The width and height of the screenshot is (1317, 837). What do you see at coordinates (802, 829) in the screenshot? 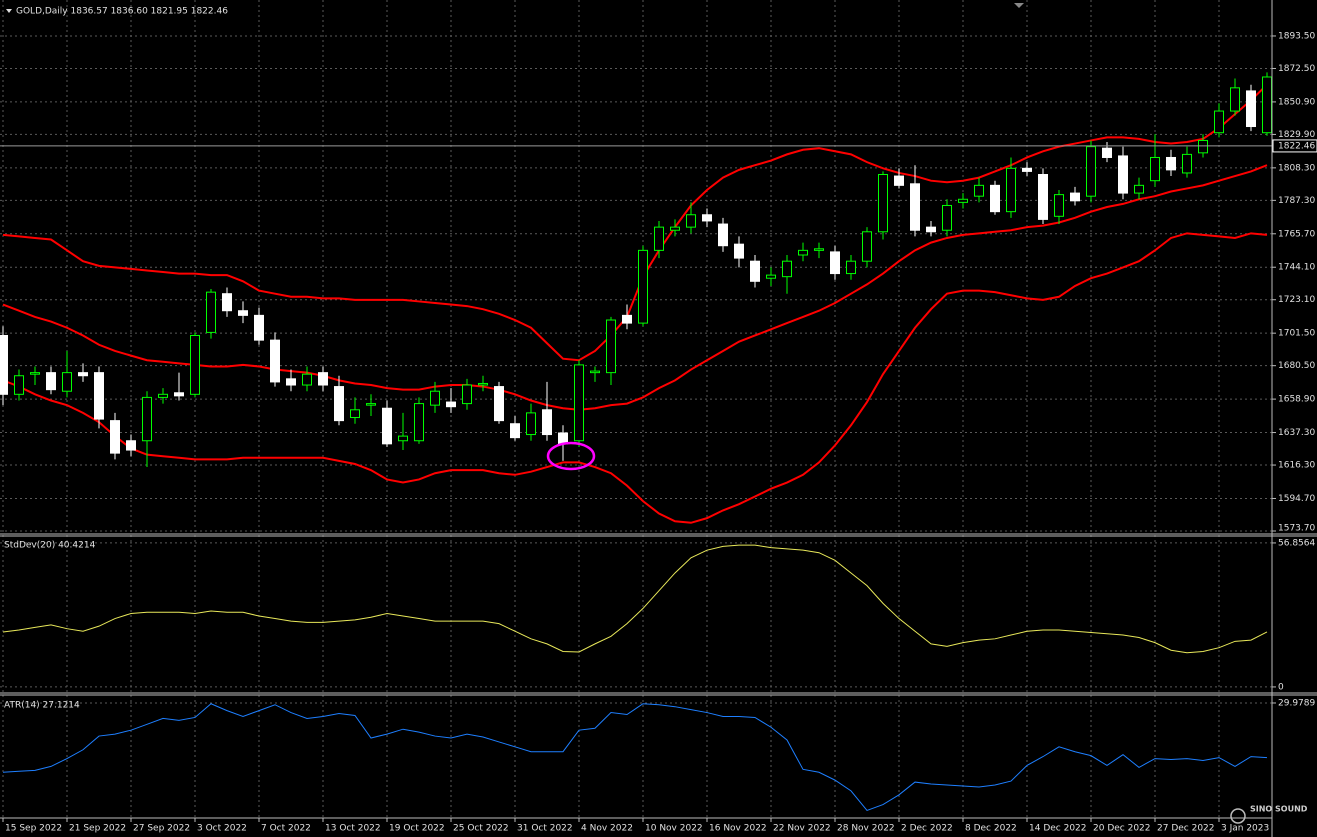
I see `x-tick-label: 22 Nov 2022` at bounding box center [802, 829].